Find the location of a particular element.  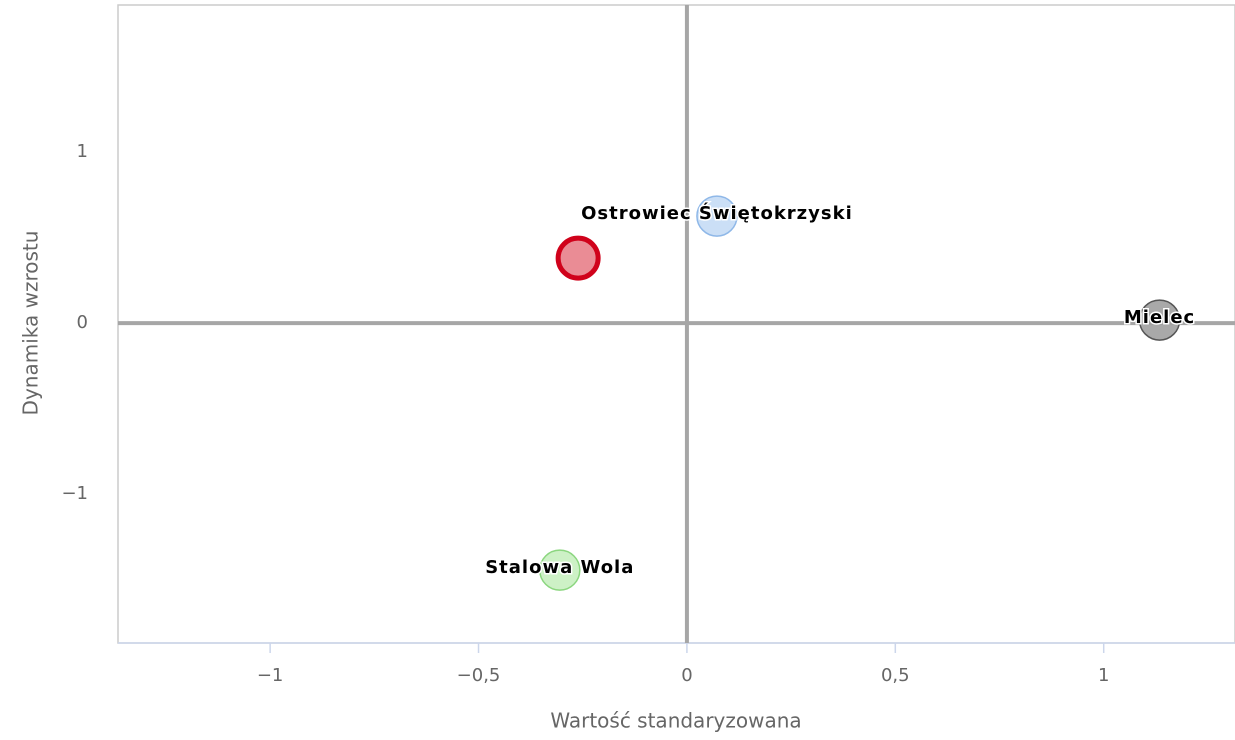

x-tick-label: 0,5 is located at coordinates (895, 675).